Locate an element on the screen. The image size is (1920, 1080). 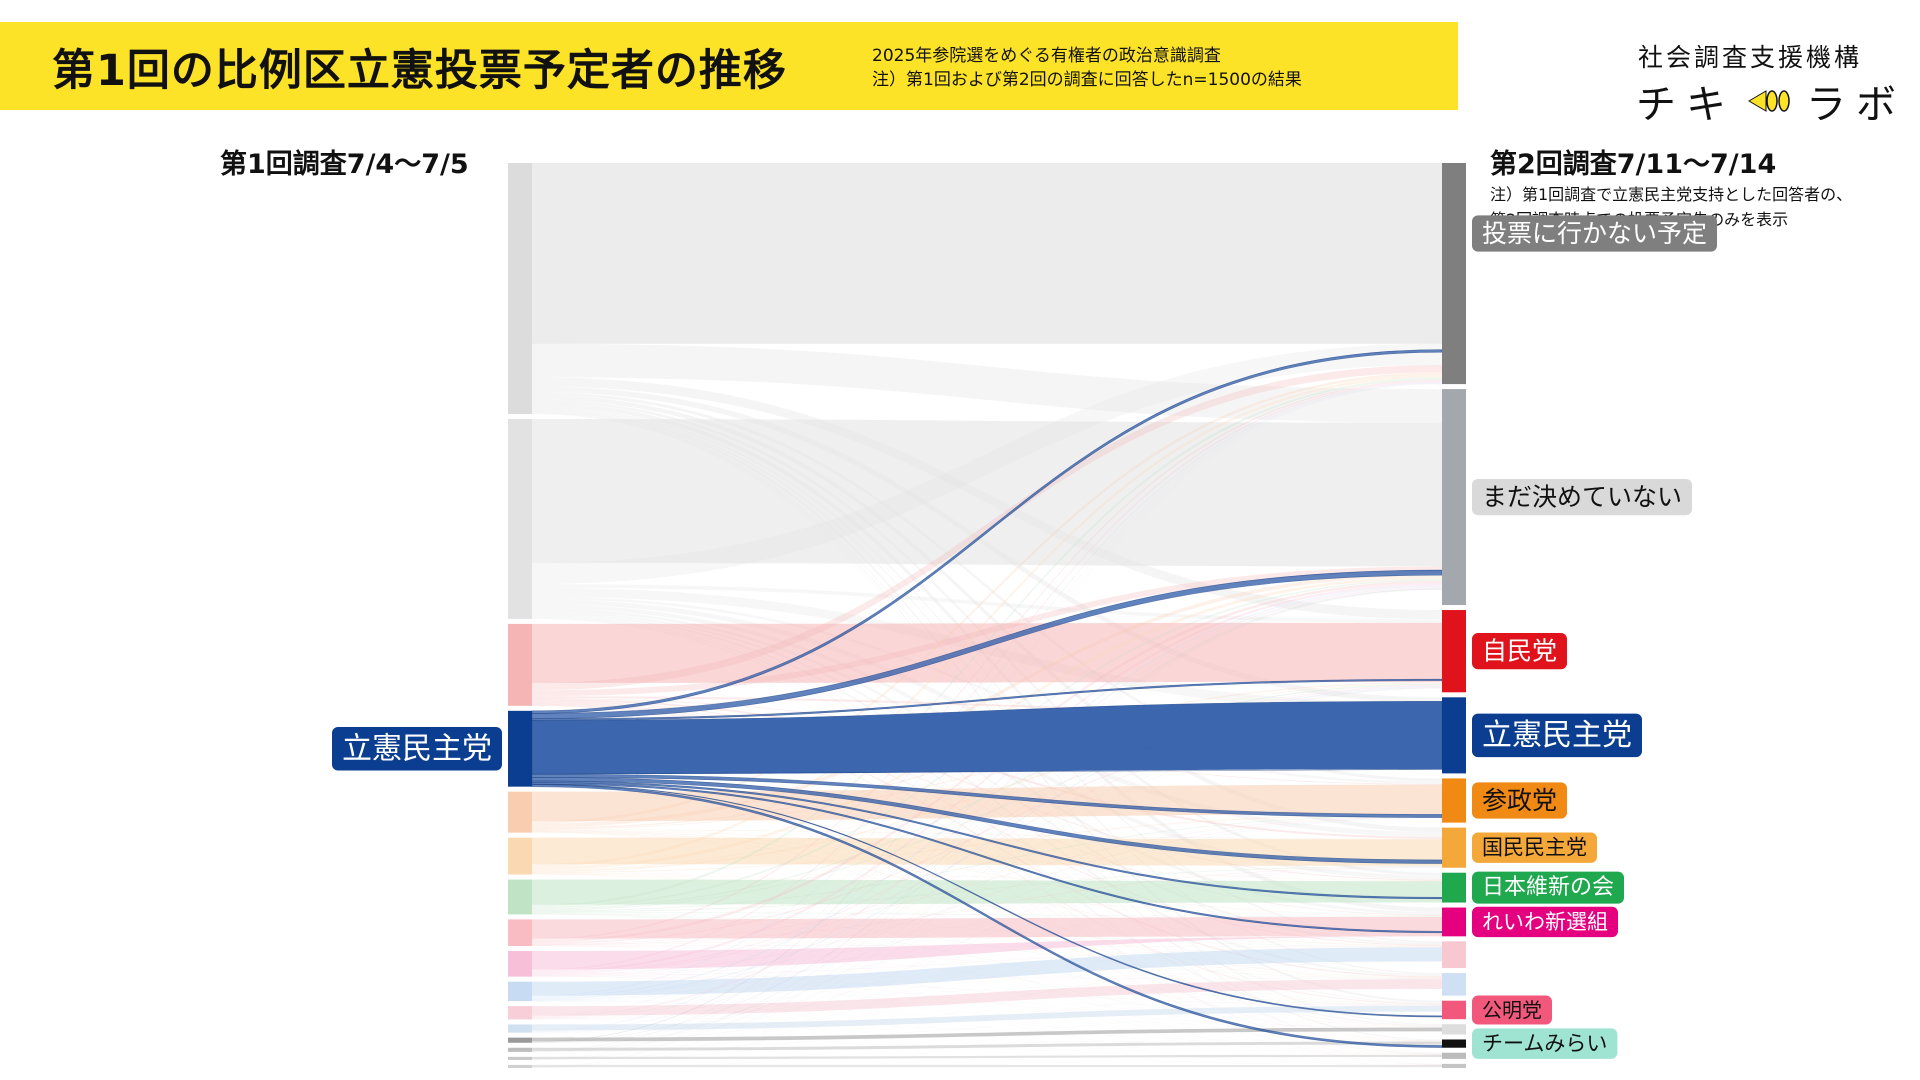
title-banner is located at coordinates (729, 66).